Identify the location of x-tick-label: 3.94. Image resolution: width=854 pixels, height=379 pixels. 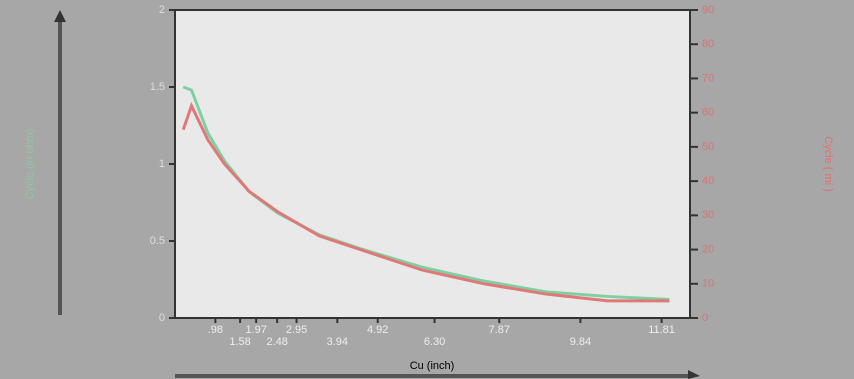
(337, 342).